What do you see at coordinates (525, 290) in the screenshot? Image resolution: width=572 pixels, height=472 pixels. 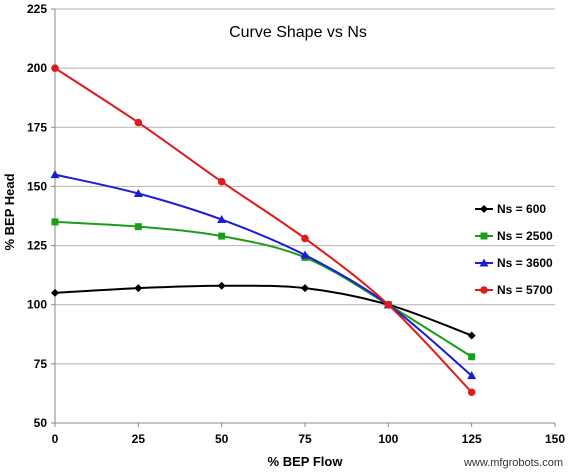 I see `legend-label: Ns = 5700` at bounding box center [525, 290].